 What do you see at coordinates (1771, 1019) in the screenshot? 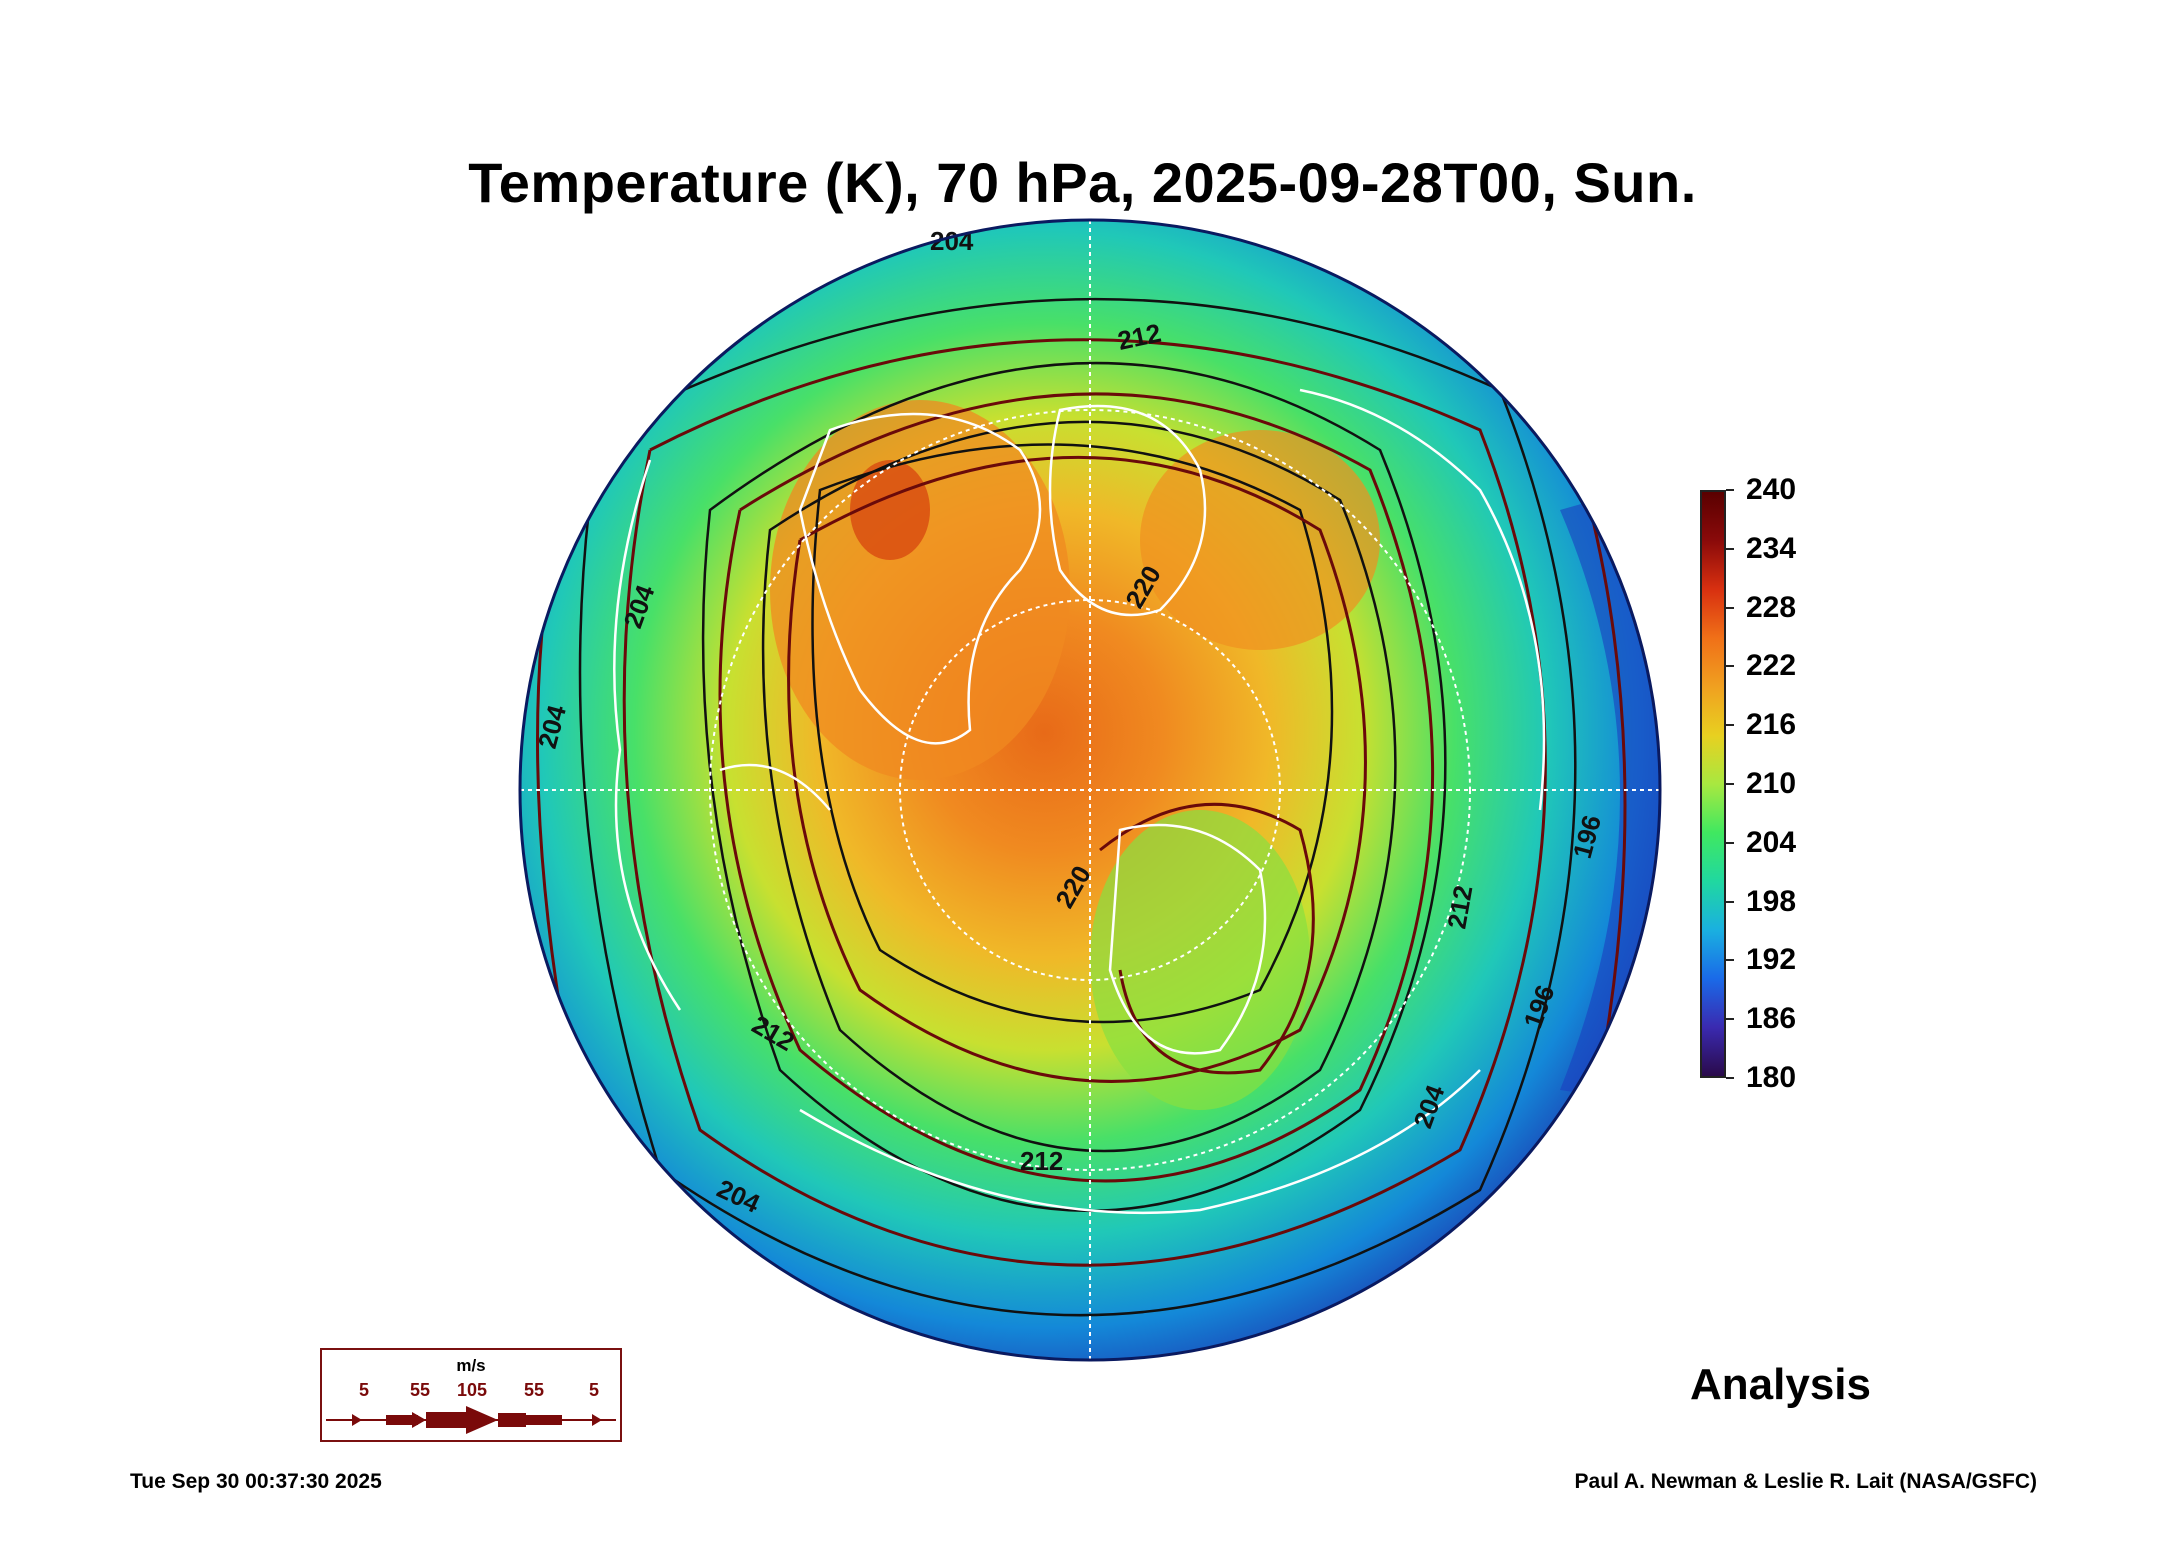
I see `colorbar-label: 186` at bounding box center [1771, 1019].